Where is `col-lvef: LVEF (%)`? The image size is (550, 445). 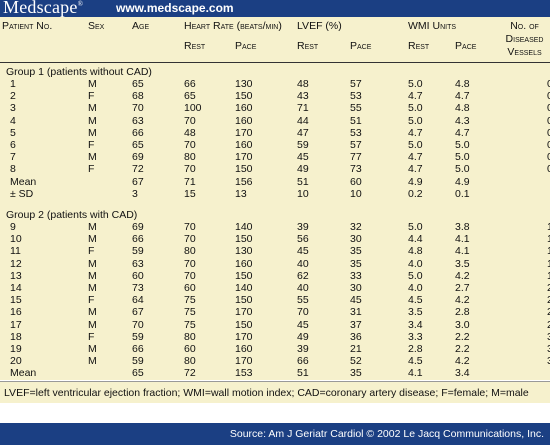
col-lvef: LVEF (%) is located at coordinates (319, 26).